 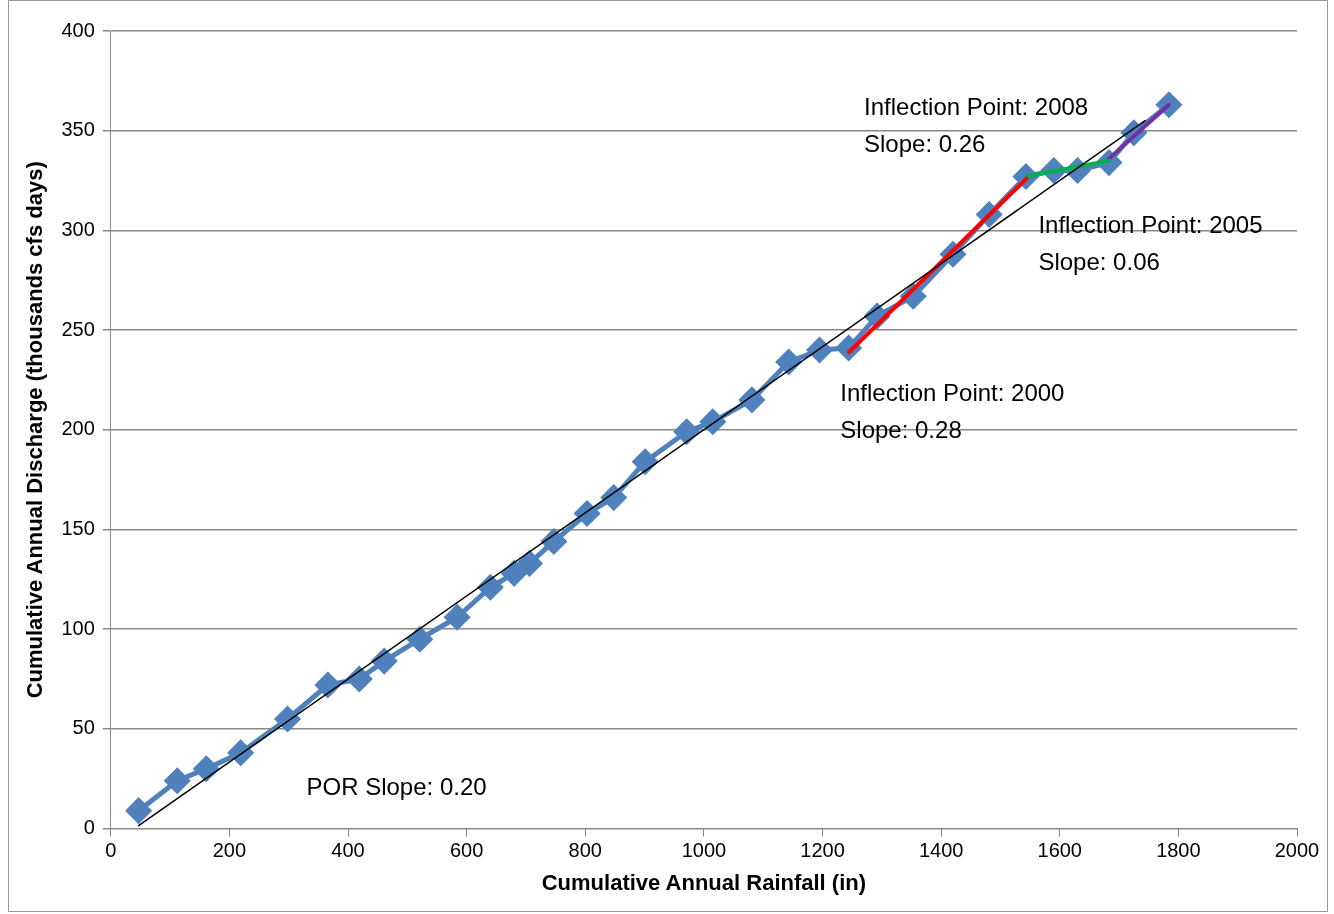 I want to click on x-tick-label: 400, so click(x=348, y=850).